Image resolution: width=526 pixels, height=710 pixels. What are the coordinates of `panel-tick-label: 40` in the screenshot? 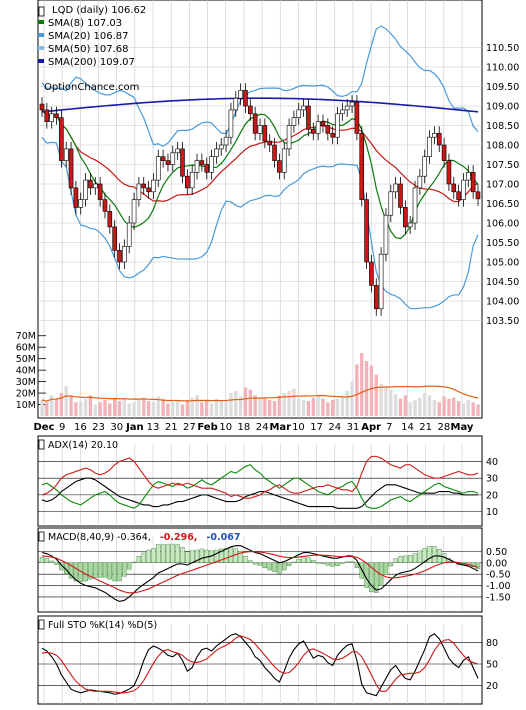 It's located at (492, 462).